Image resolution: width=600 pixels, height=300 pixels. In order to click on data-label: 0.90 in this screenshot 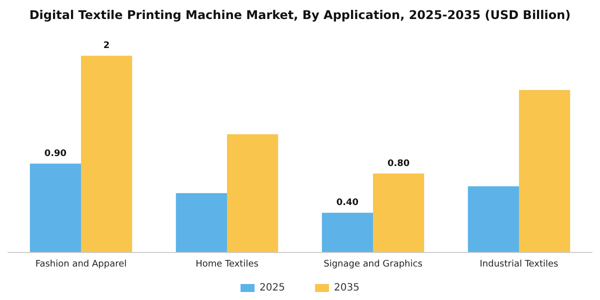, I will do `click(55, 154)`.